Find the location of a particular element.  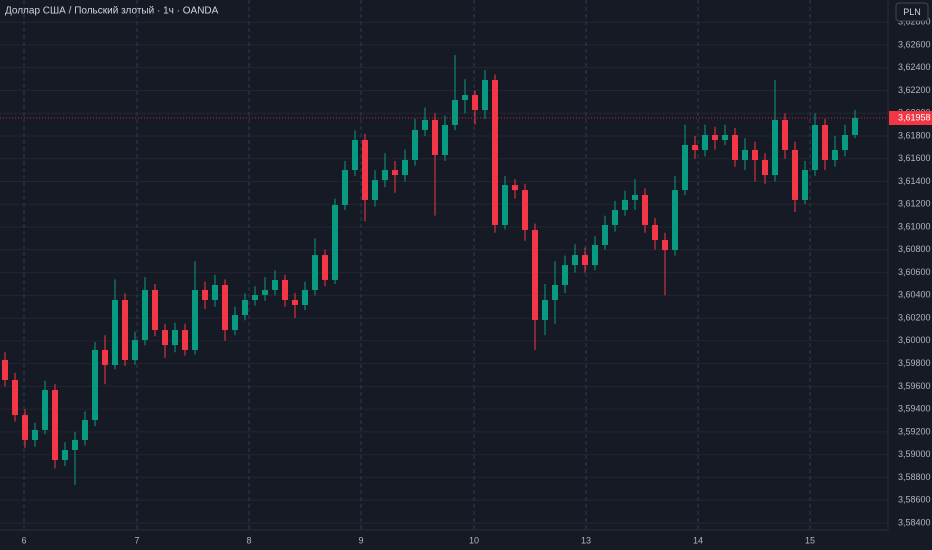

x-tick-label: 7 is located at coordinates (136, 540).